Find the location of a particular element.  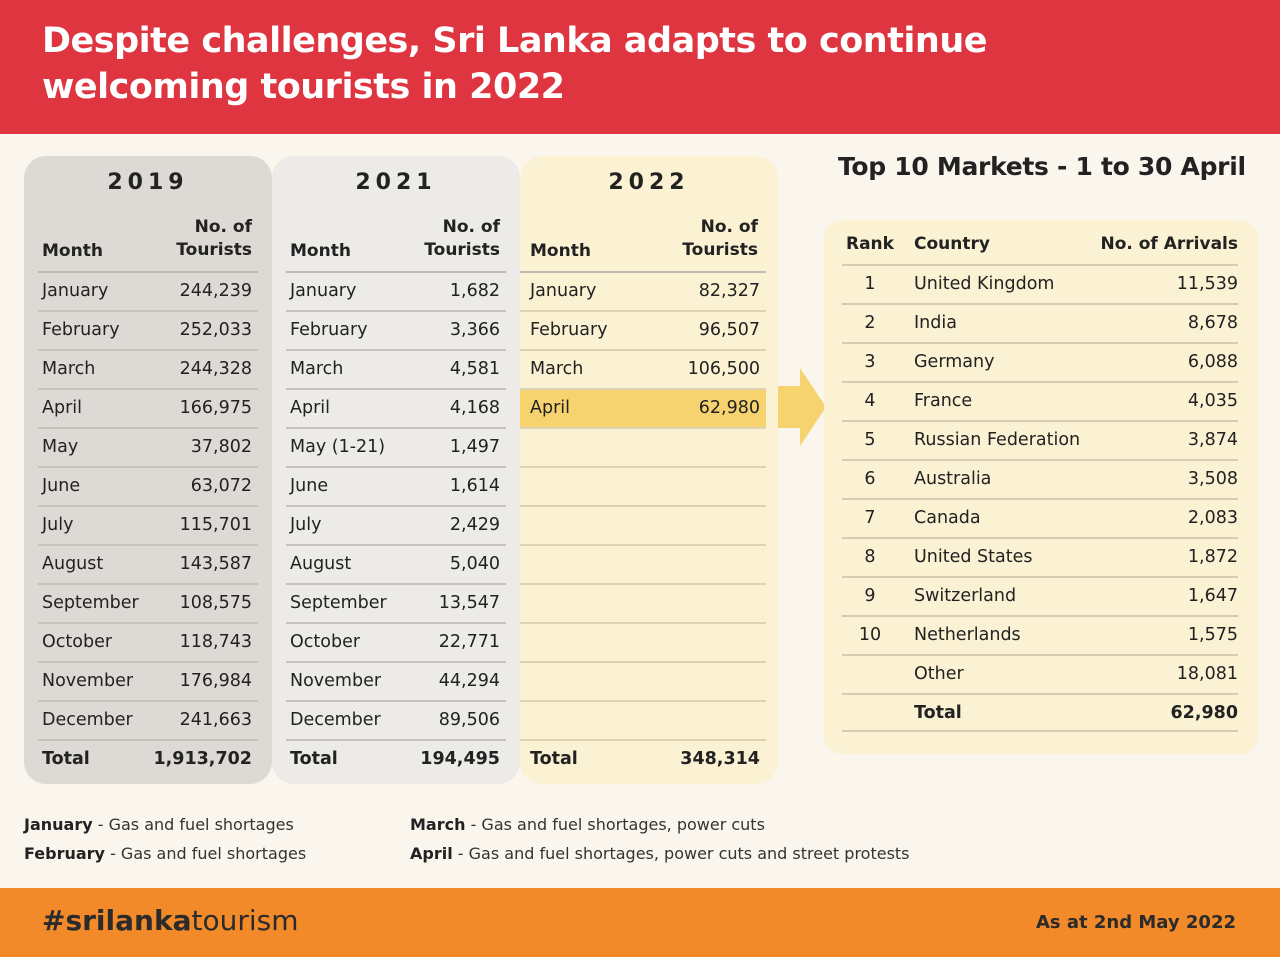

table-row: February 252,033 is located at coordinates (148, 331).